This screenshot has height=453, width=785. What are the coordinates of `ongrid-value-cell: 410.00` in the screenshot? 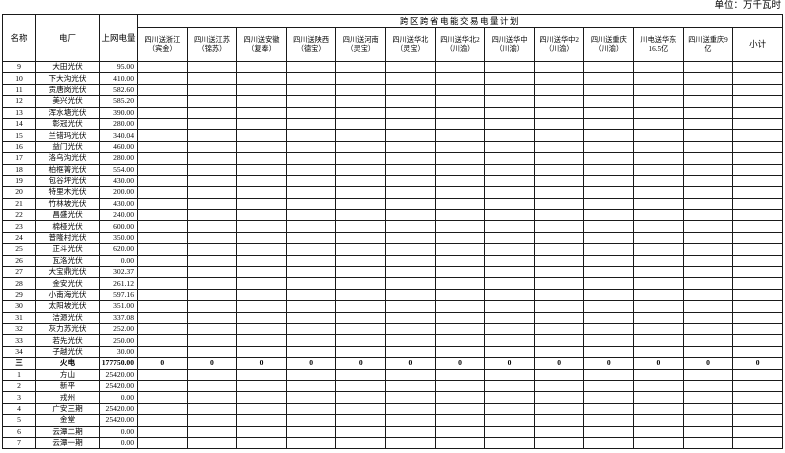 It's located at (118, 78).